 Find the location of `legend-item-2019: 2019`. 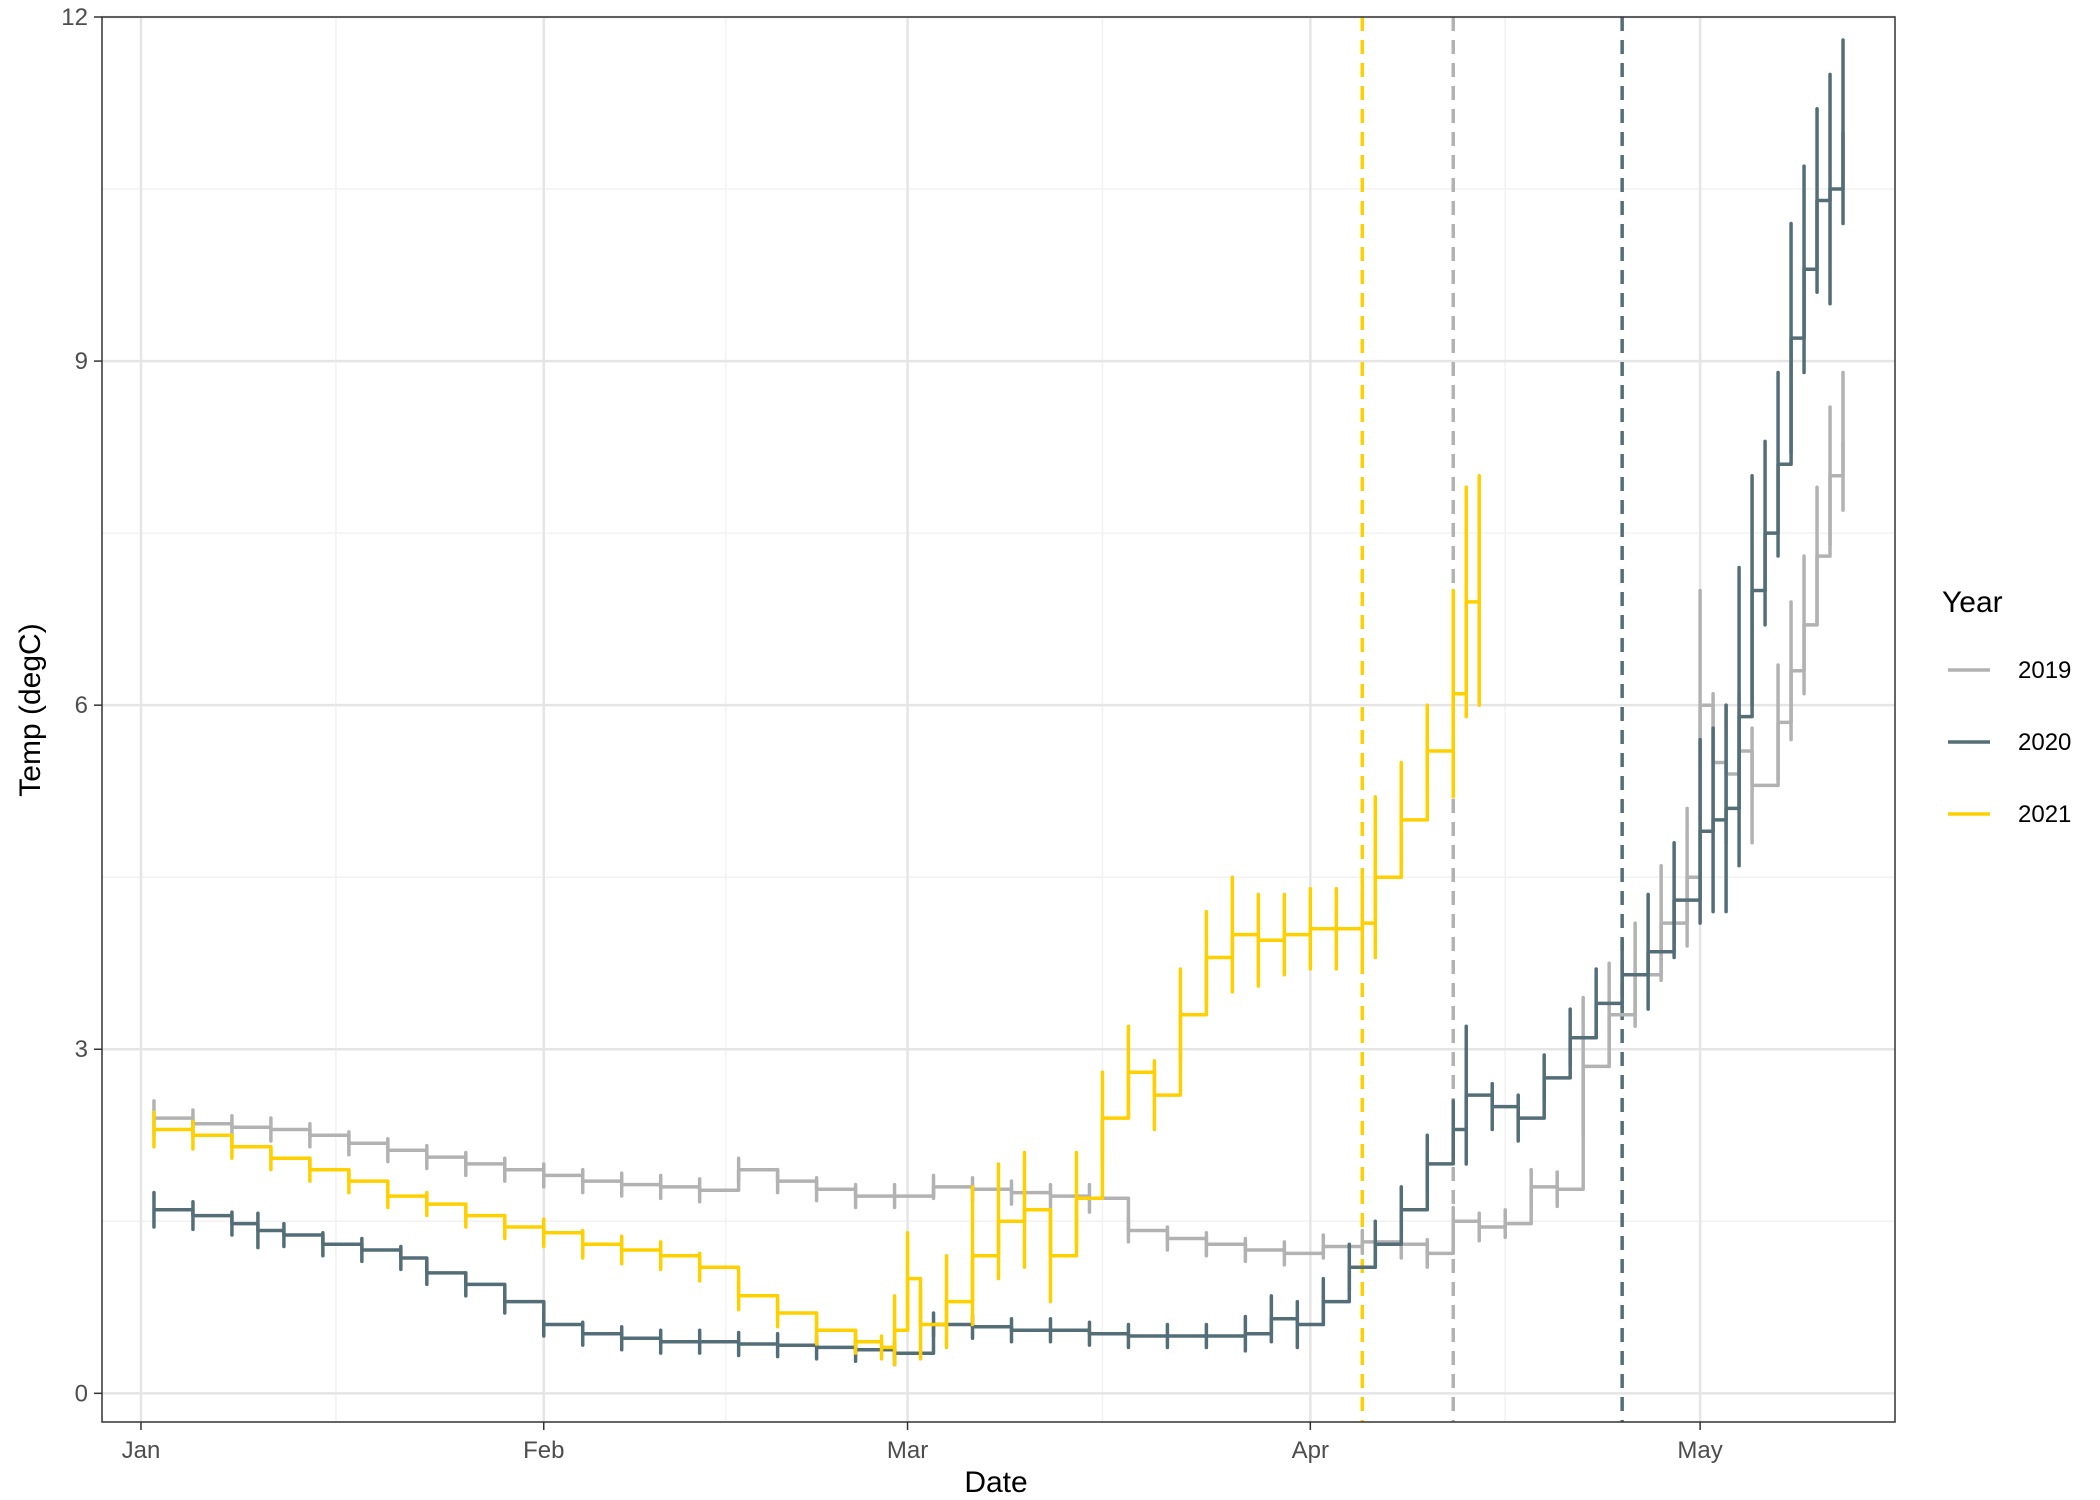

legend-item-2019: 2019 is located at coordinates (2009, 670).